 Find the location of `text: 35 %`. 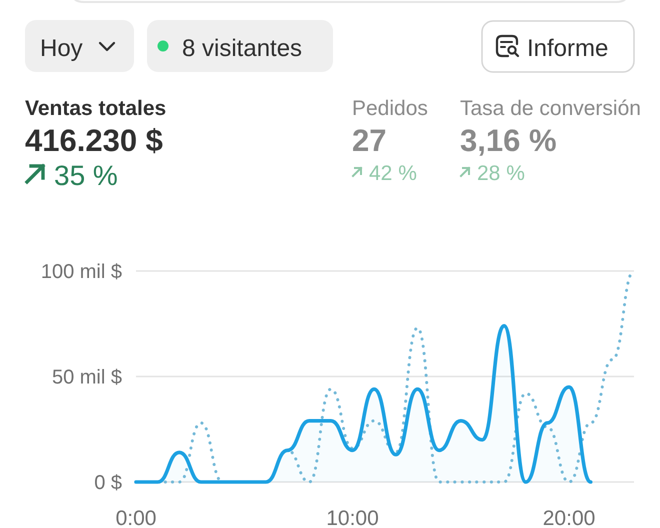

text: 35 % is located at coordinates (86, 175).